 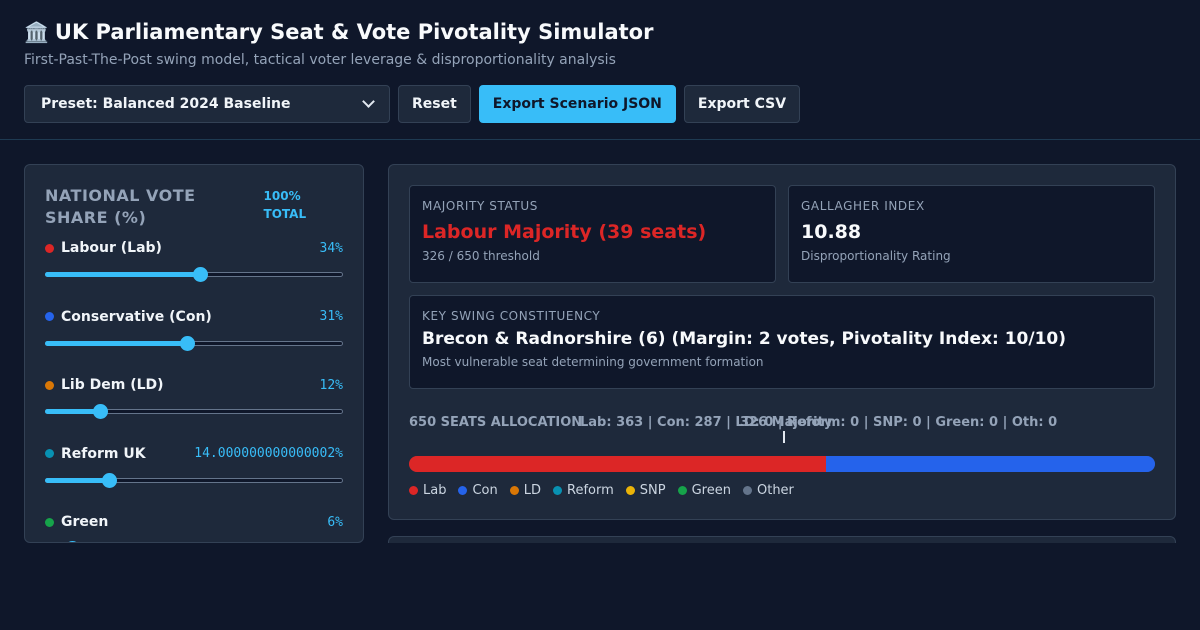 I want to click on majority-threshold: 326 / 650 threshold, so click(x=481, y=256).